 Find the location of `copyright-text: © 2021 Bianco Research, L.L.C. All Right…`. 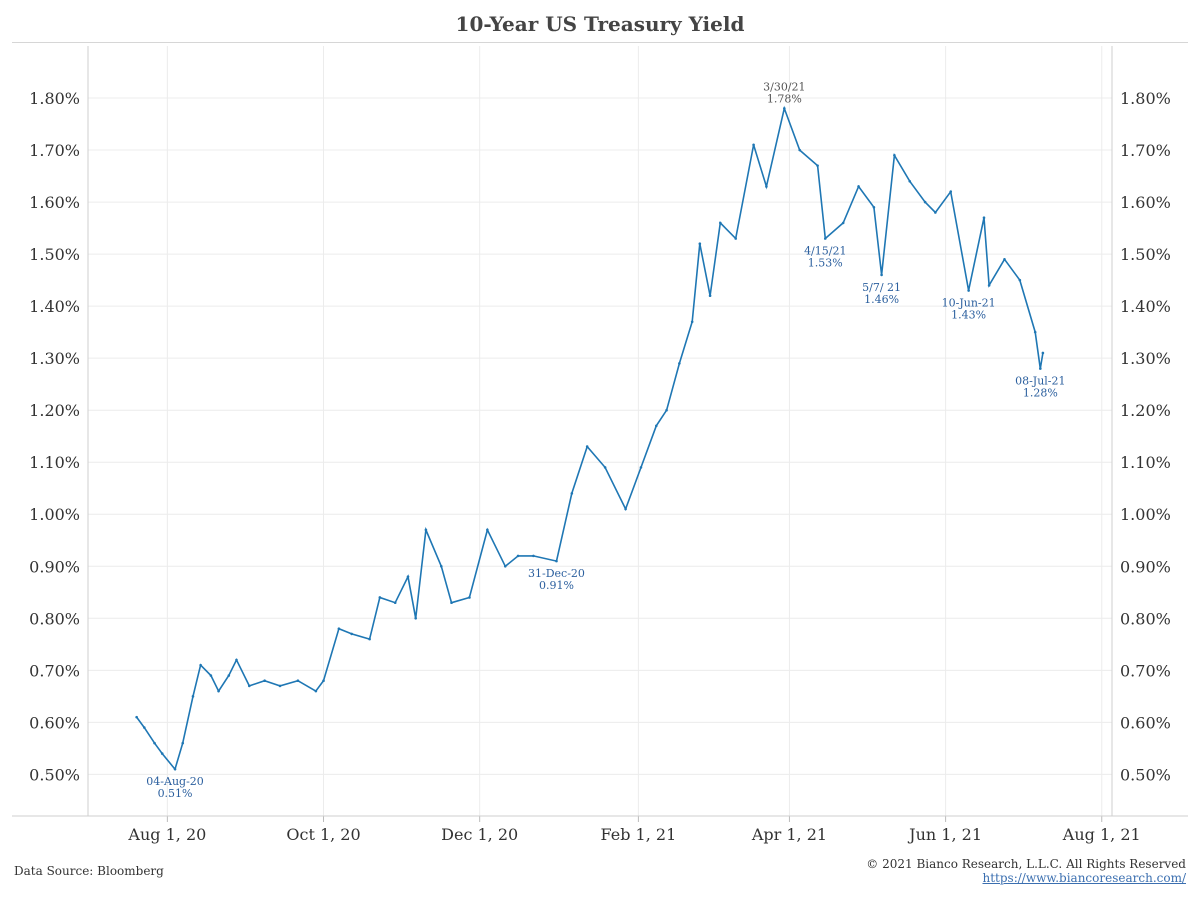

copyright-text: © 2021 Bianco Research, L.L.C. All Right… is located at coordinates (1026, 864).